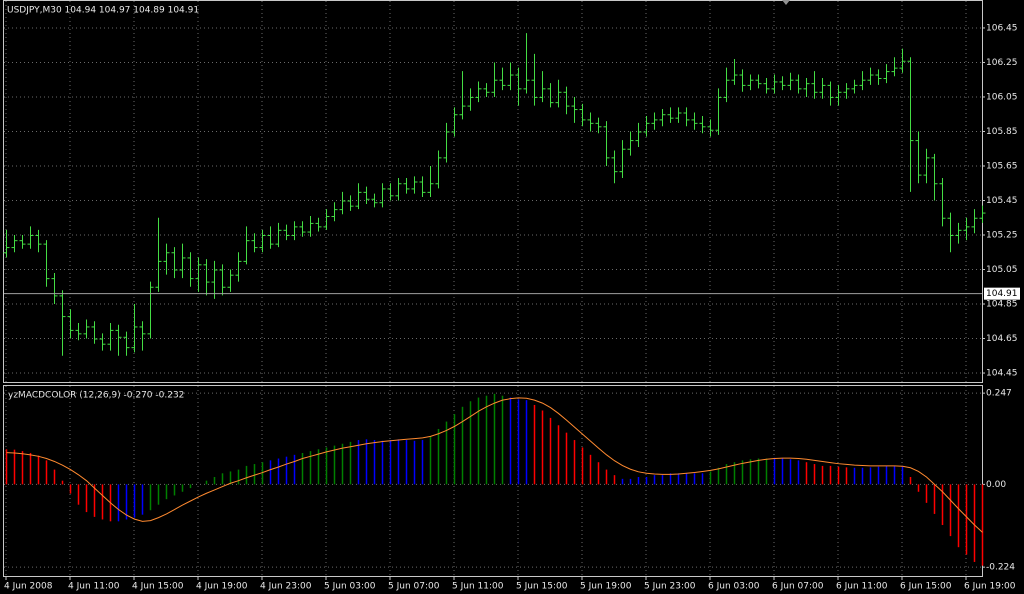 The width and height of the screenshot is (1024, 594). What do you see at coordinates (606, 587) in the screenshot?
I see `x-tick-label: 5 Jun 19:00` at bounding box center [606, 587].